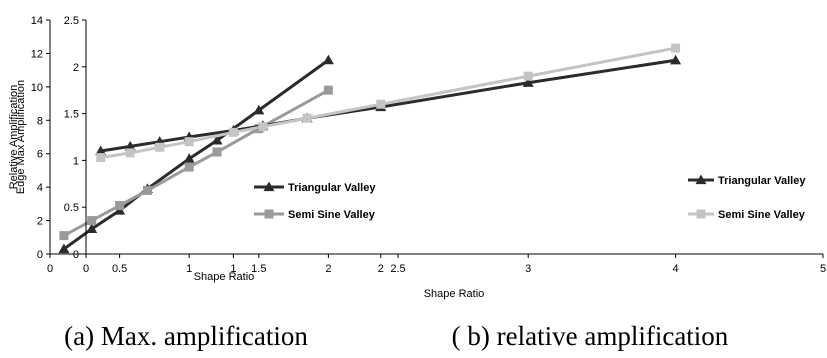 The width and height of the screenshot is (827, 358). I want to click on y-axis-label: Edge Max Amplification, so click(21, 137).